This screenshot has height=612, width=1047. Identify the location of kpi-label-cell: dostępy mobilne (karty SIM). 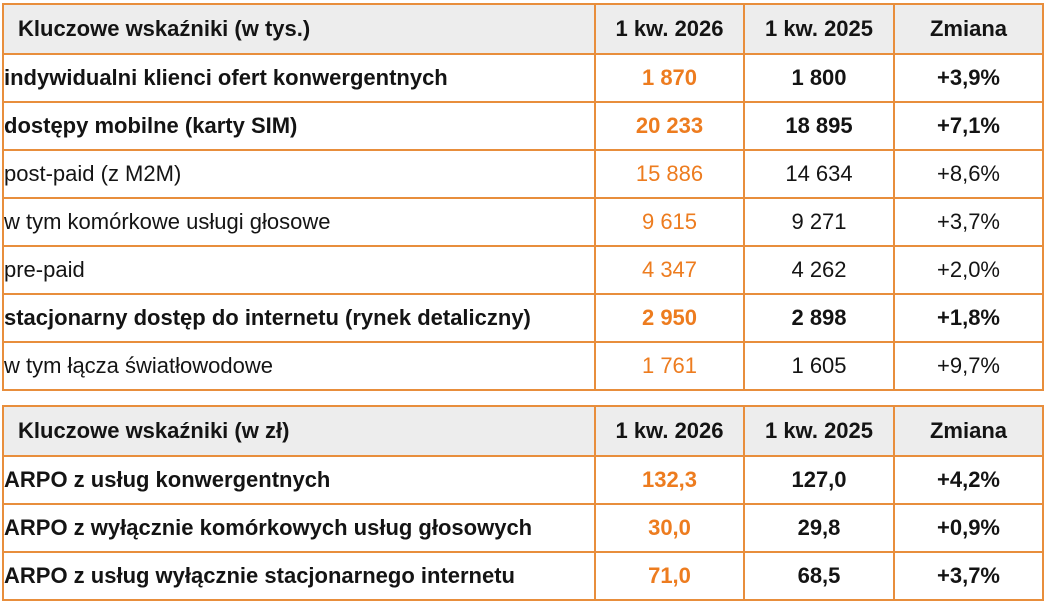
(299, 126).